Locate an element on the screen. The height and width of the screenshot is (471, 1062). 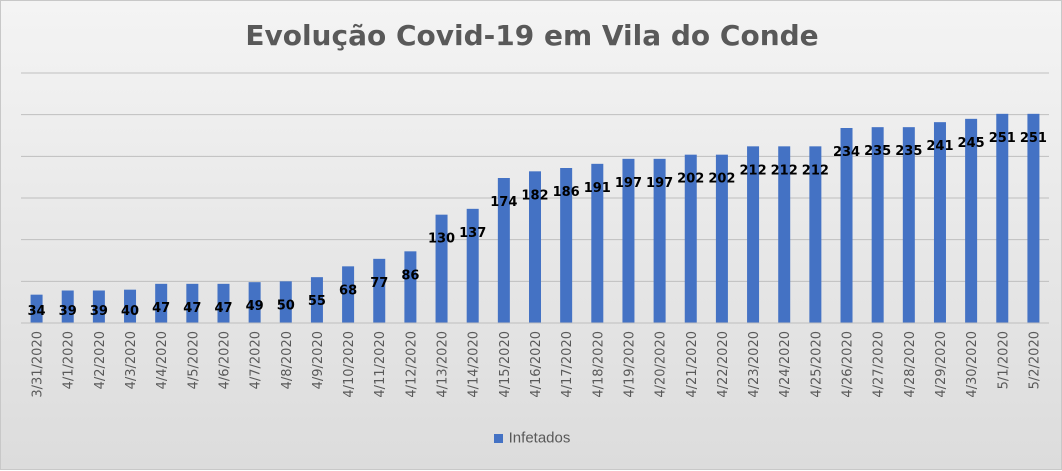
x-tick-label: 4/14/2020 is located at coordinates (474, 364).